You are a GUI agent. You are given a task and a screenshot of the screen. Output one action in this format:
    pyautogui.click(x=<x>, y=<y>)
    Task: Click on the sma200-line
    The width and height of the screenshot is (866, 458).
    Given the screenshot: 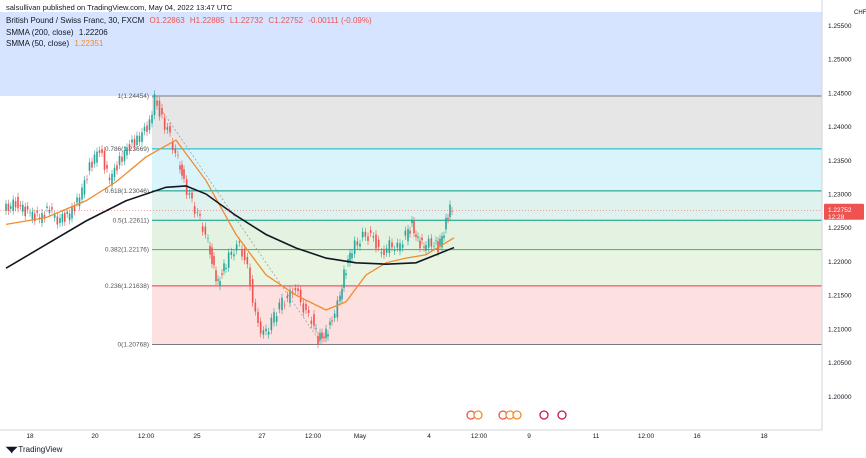 What is the action you would take?
    pyautogui.click(x=230, y=227)
    